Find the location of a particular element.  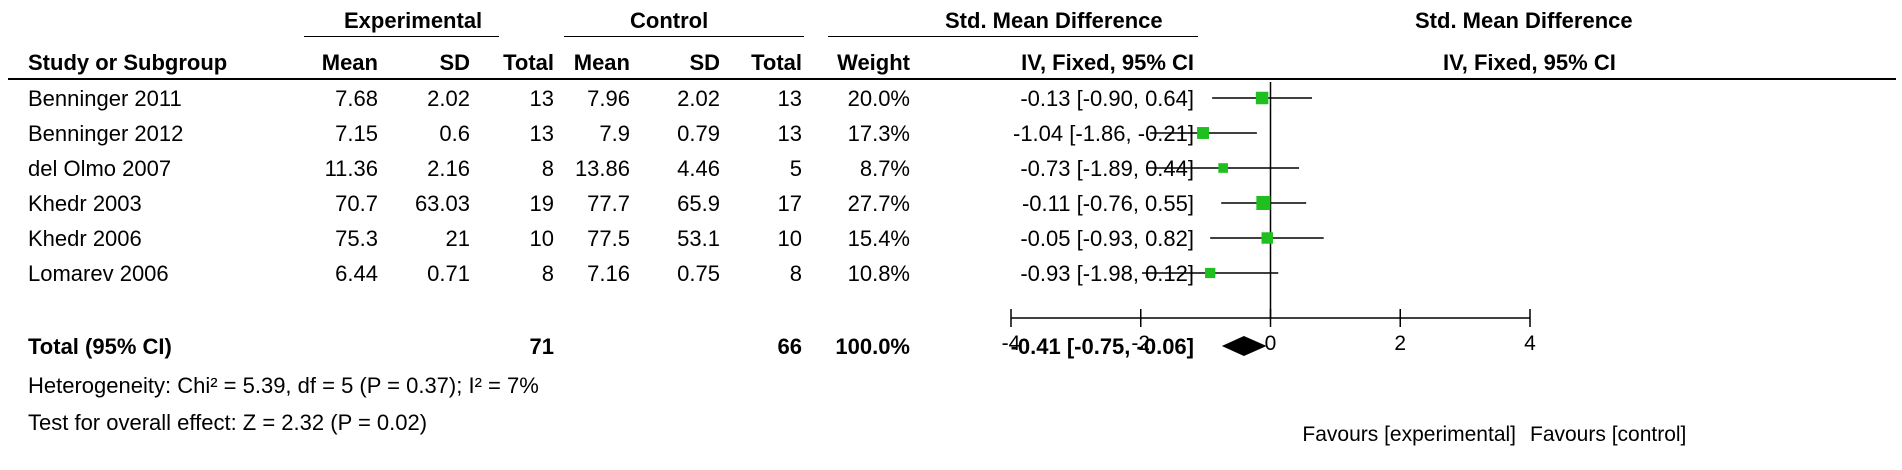

study-name: Khedr 2006 is located at coordinates (85, 238).